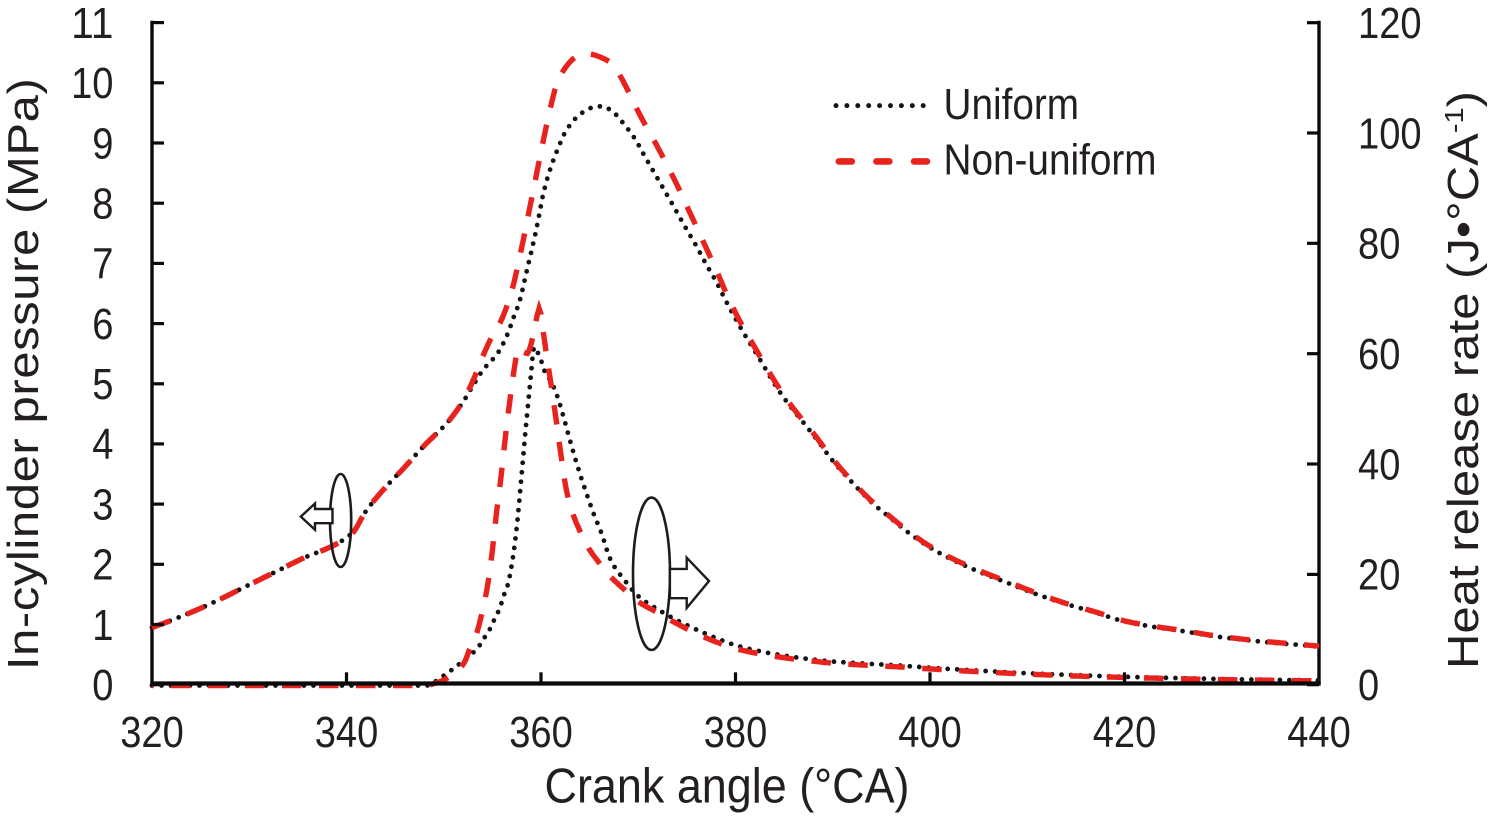 This screenshot has height=827, width=1500. I want to click on svg-text: 2, so click(102, 565).